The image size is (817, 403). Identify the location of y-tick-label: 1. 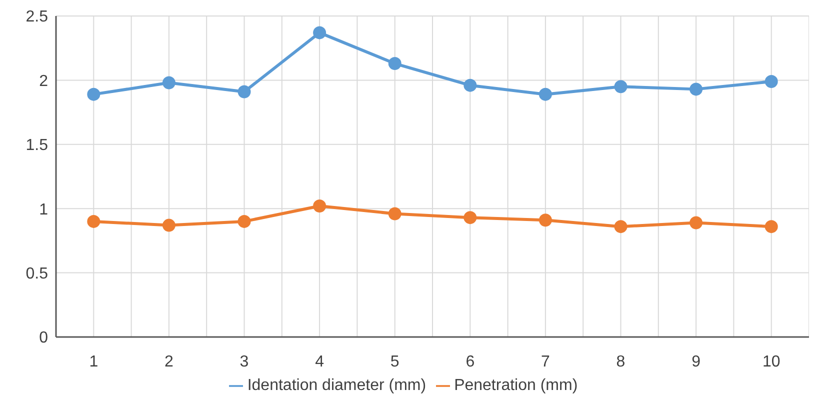
(43, 209).